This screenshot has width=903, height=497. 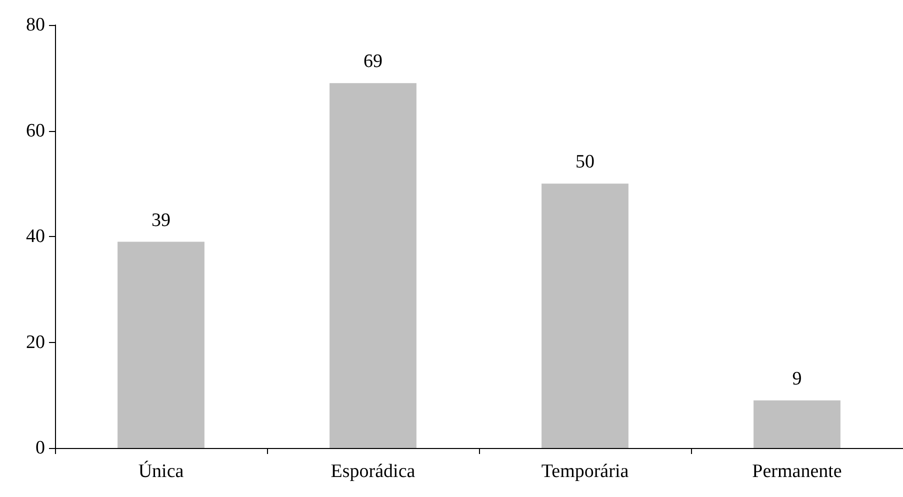 What do you see at coordinates (35, 131) in the screenshot?
I see `y-tick-label: 60` at bounding box center [35, 131].